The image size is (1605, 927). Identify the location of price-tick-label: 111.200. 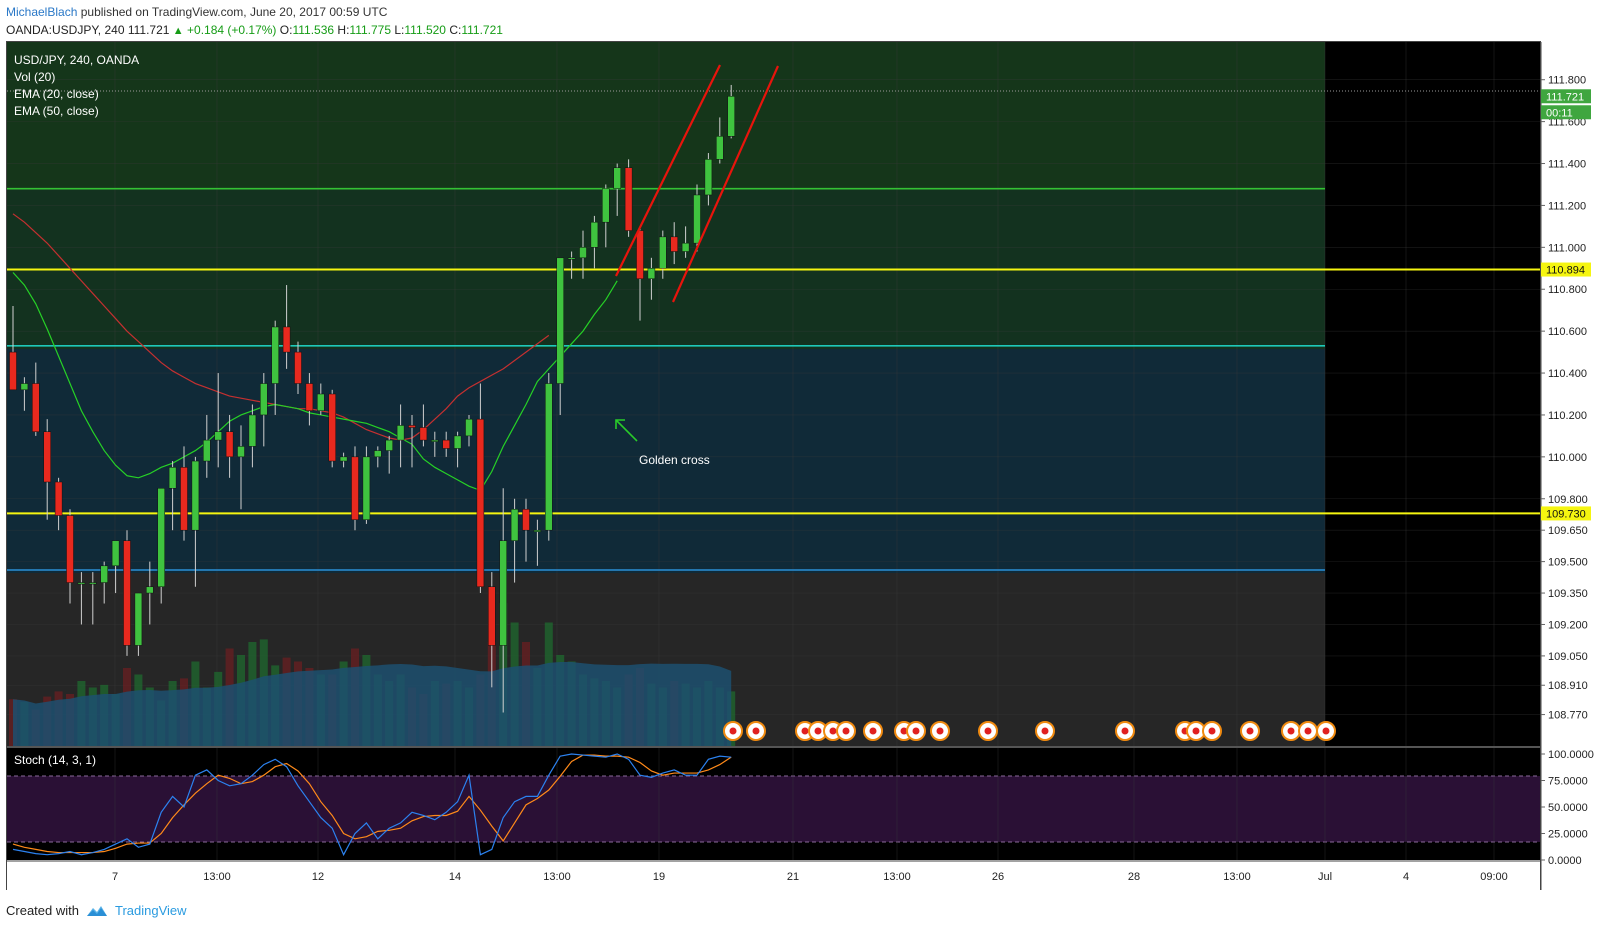
(1567, 206).